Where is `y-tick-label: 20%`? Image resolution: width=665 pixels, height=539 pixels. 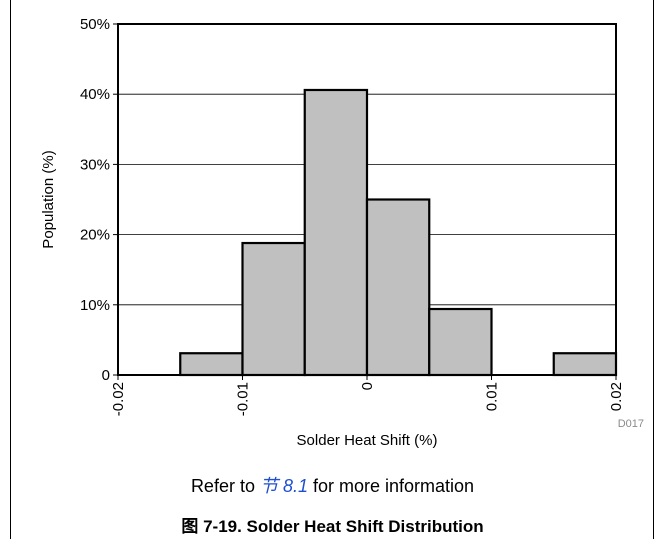 y-tick-label: 20% is located at coordinates (95, 235).